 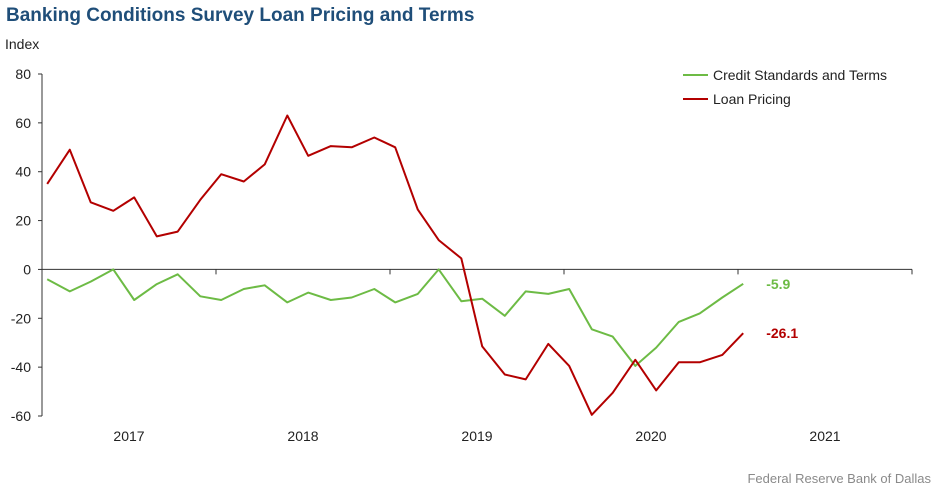 I want to click on y-tick-label: 40, so click(x=23, y=172).